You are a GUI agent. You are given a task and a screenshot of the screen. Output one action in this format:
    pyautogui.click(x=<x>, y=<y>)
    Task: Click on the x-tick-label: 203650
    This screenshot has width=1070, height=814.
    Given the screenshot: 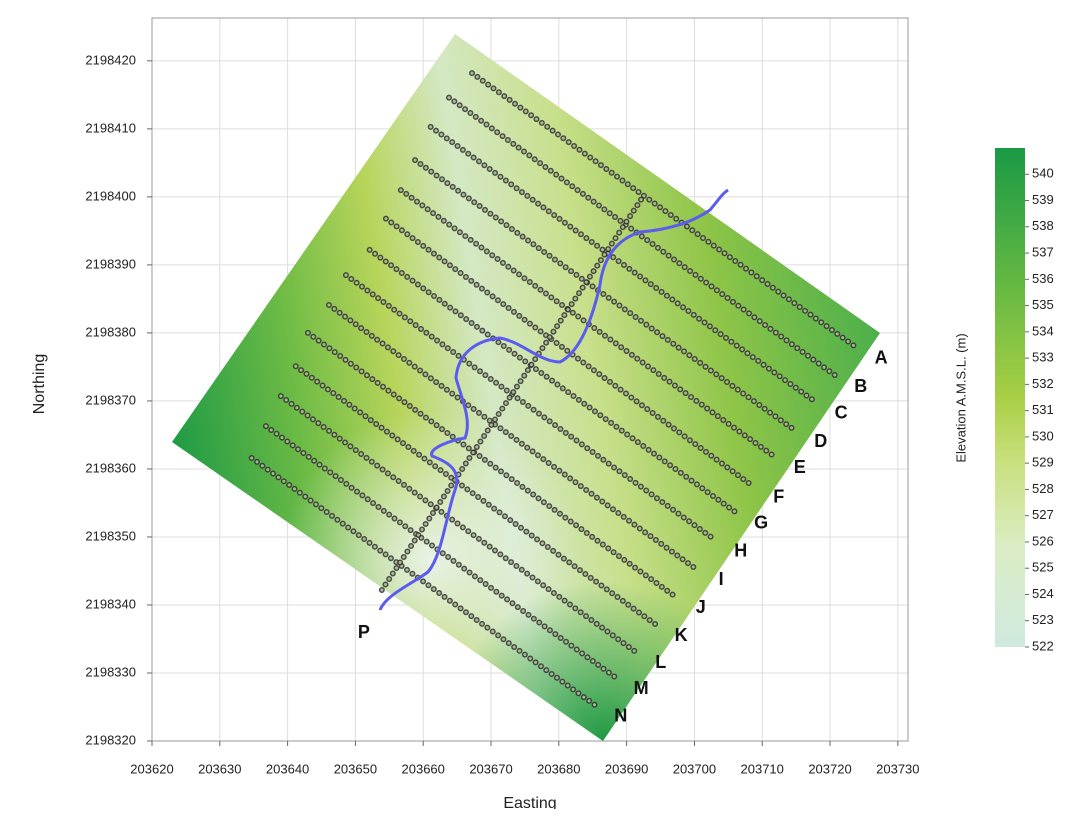 What is the action you would take?
    pyautogui.click(x=355, y=768)
    